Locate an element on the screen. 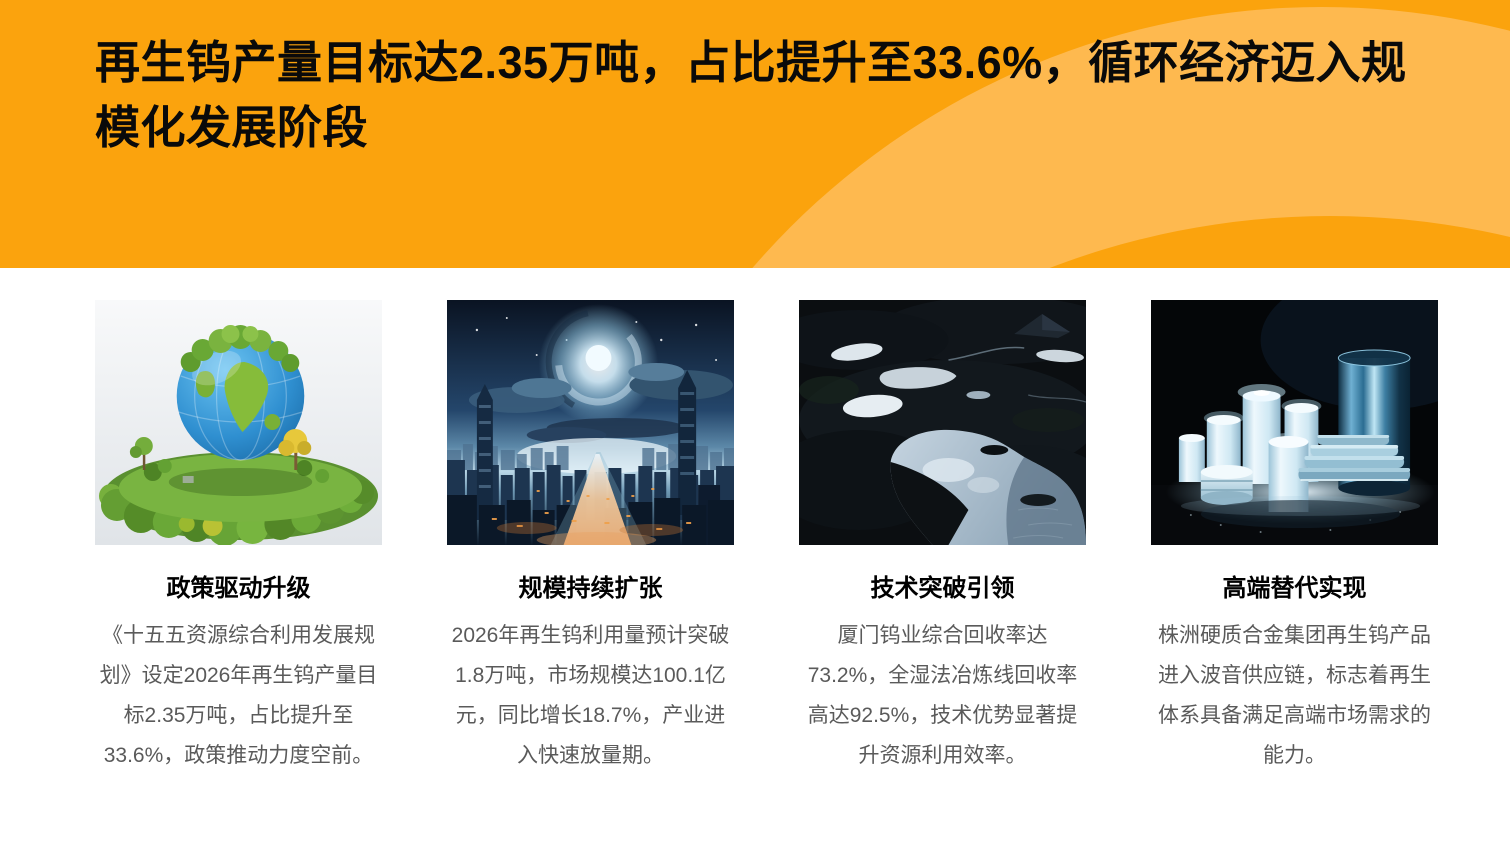 The height and width of the screenshot is (844, 1510). card-image-metal-products is located at coordinates (1294, 422).